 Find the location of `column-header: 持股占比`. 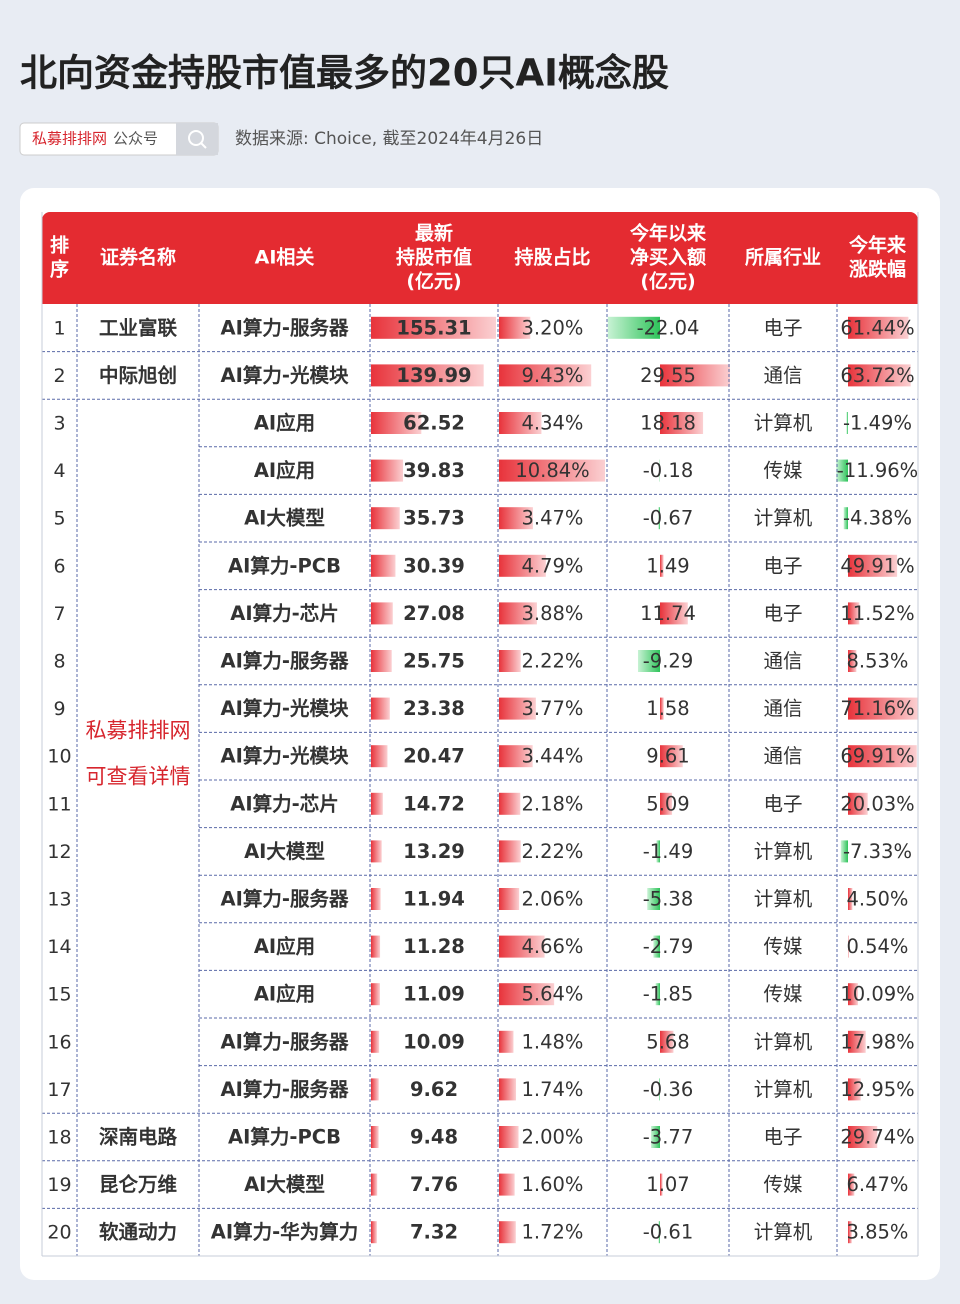

column-header: 持股占比 is located at coordinates (552, 257).